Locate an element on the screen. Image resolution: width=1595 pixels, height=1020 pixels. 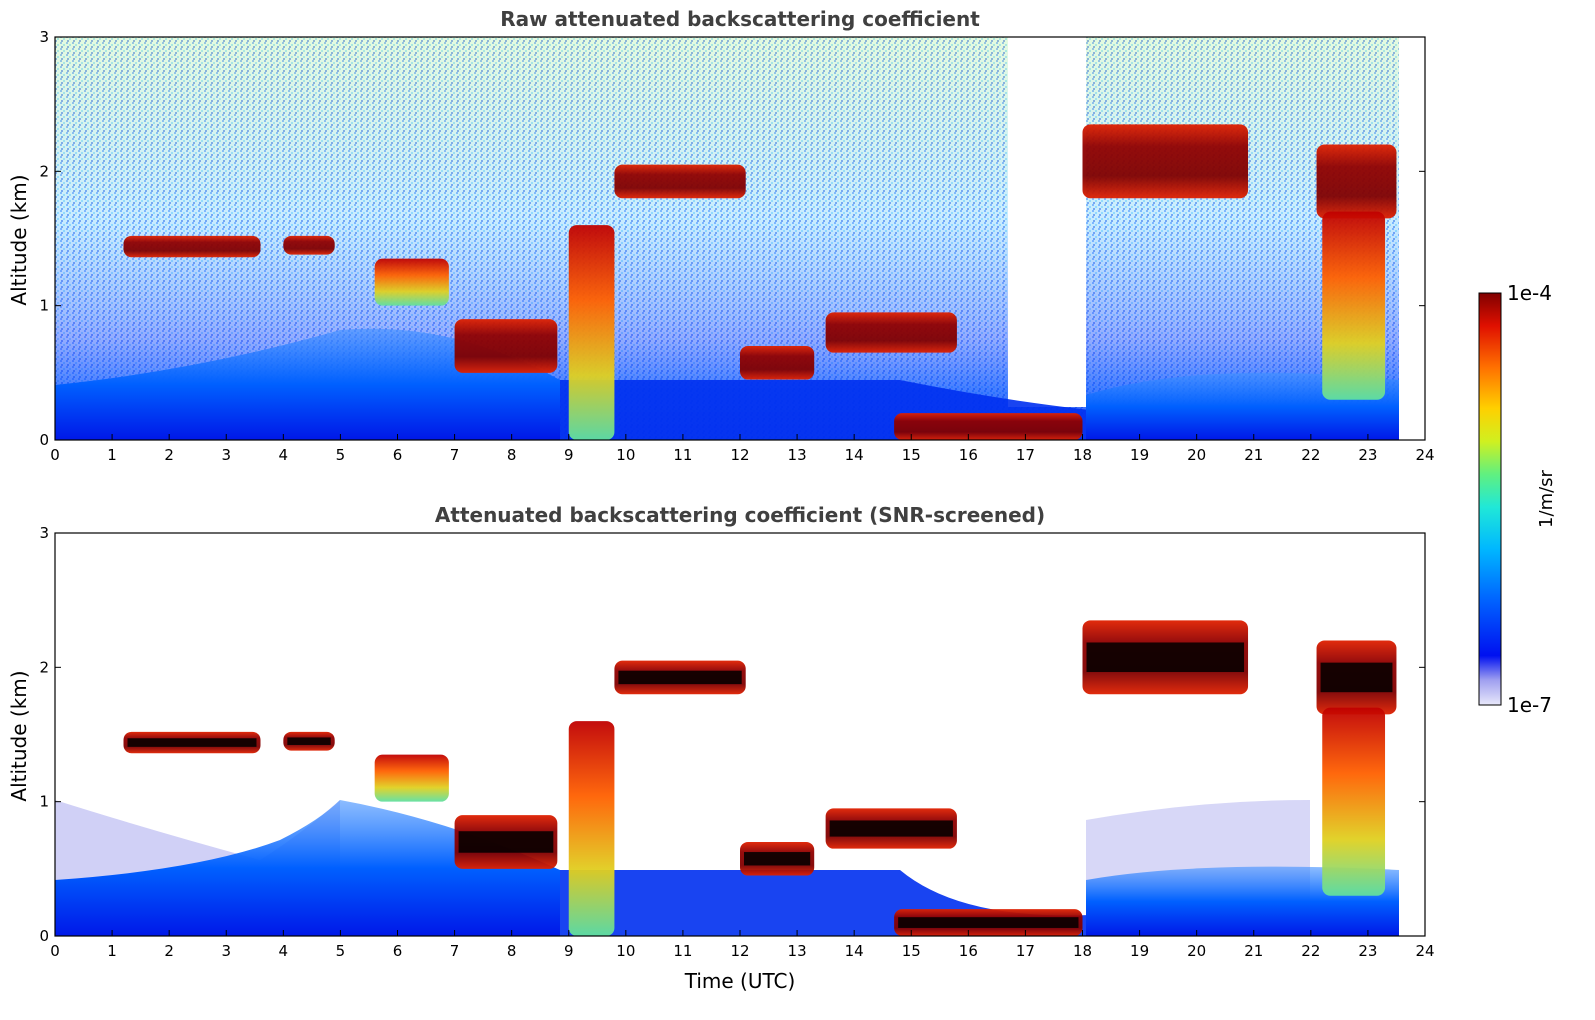
panel-raw-xtick-label: 9 is located at coordinates (569, 455).